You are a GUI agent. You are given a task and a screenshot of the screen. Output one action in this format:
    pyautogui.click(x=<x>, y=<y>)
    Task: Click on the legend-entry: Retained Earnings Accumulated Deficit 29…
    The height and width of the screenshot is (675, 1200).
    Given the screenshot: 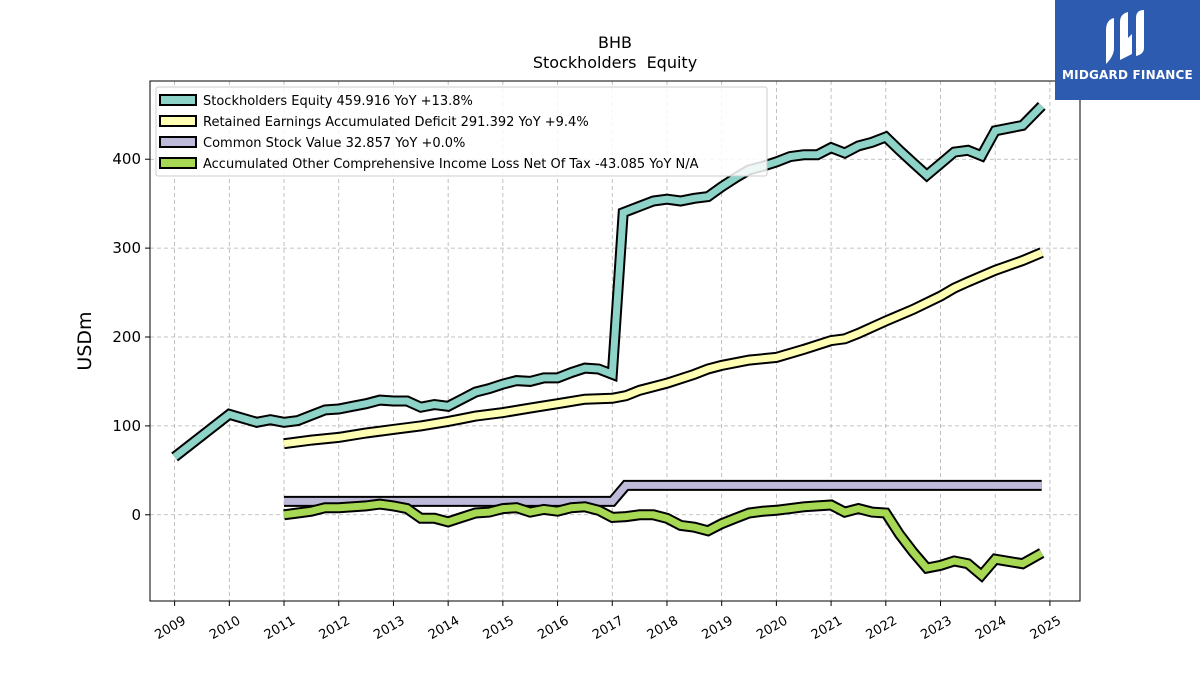 What is the action you would take?
    pyautogui.click(x=396, y=122)
    